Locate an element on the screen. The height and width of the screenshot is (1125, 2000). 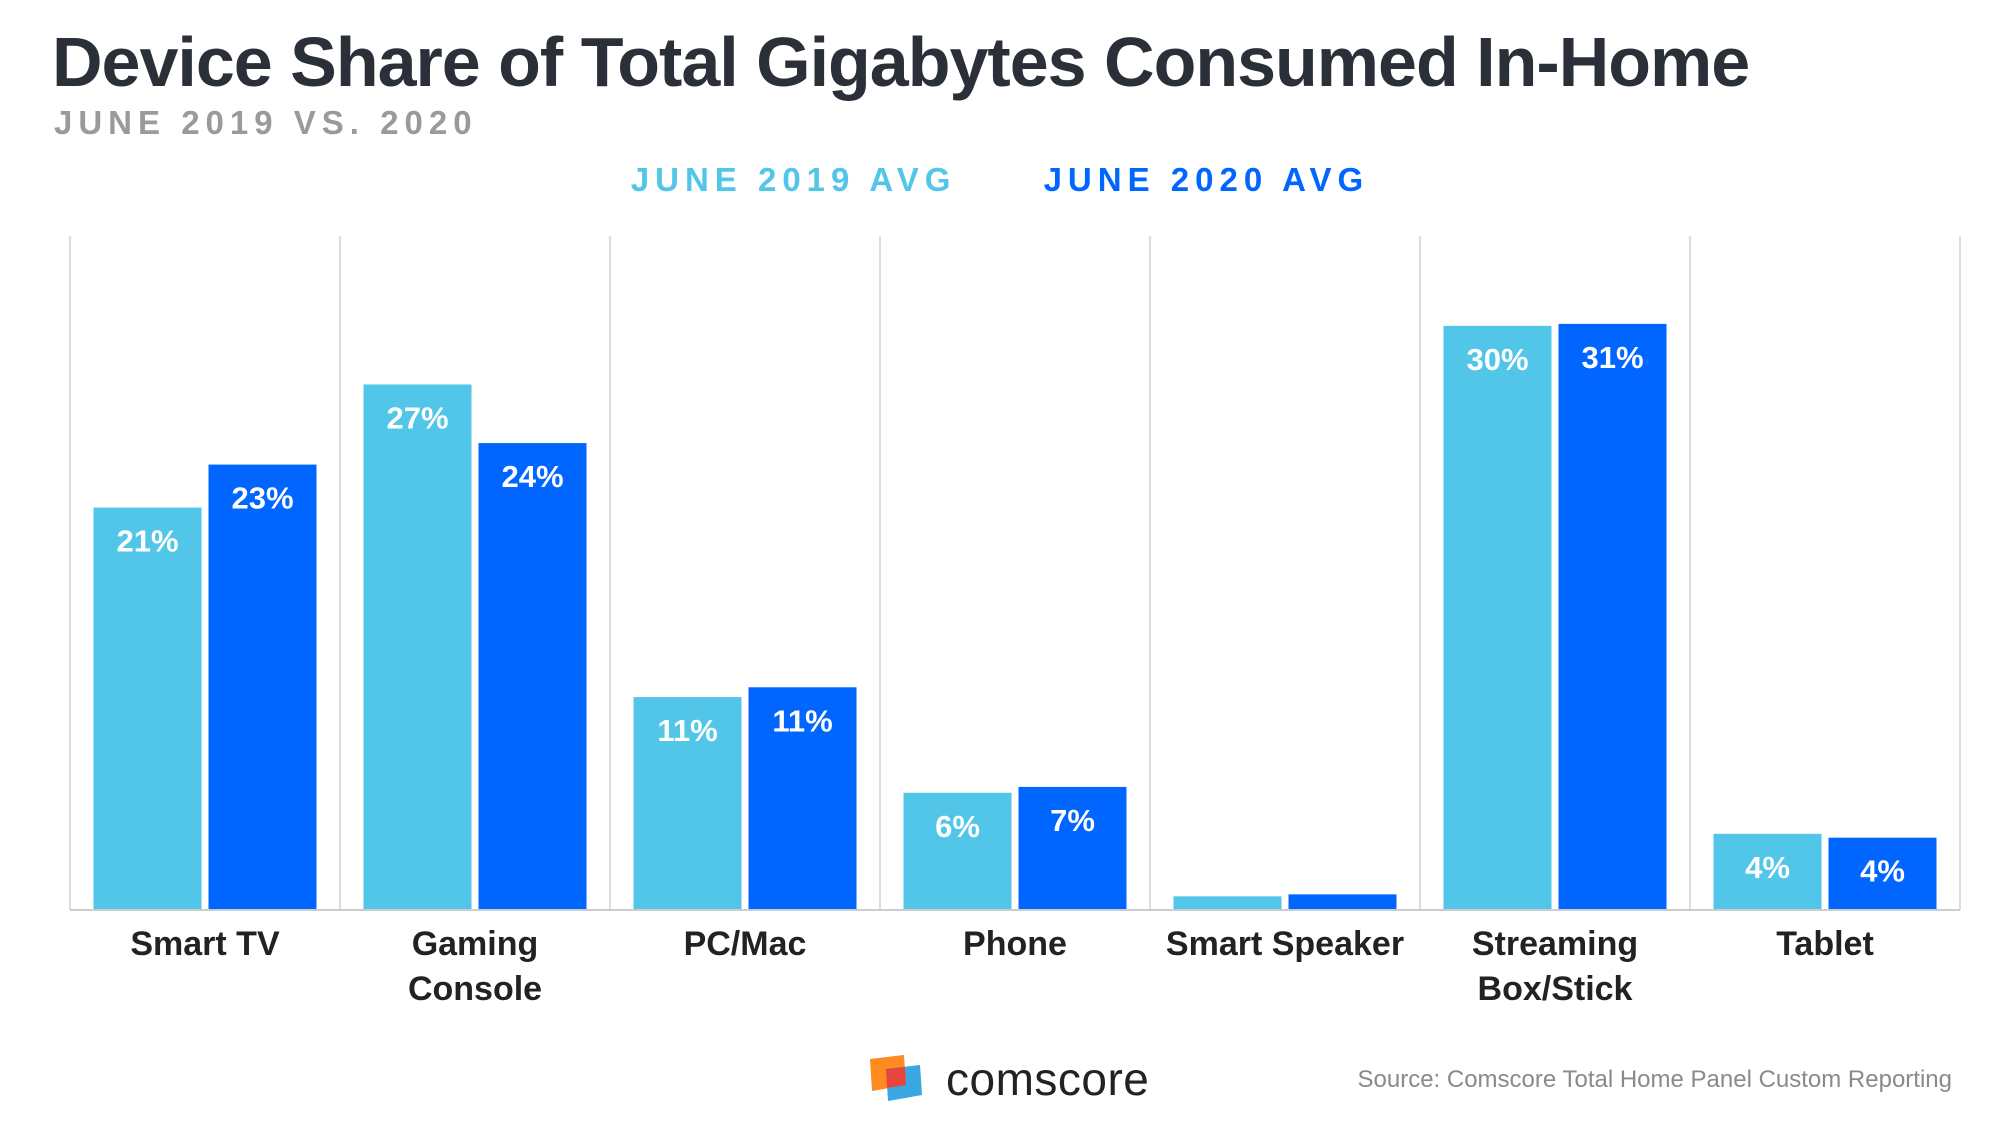
comscore-logo: comscore is located at coordinates (1008, 1079).